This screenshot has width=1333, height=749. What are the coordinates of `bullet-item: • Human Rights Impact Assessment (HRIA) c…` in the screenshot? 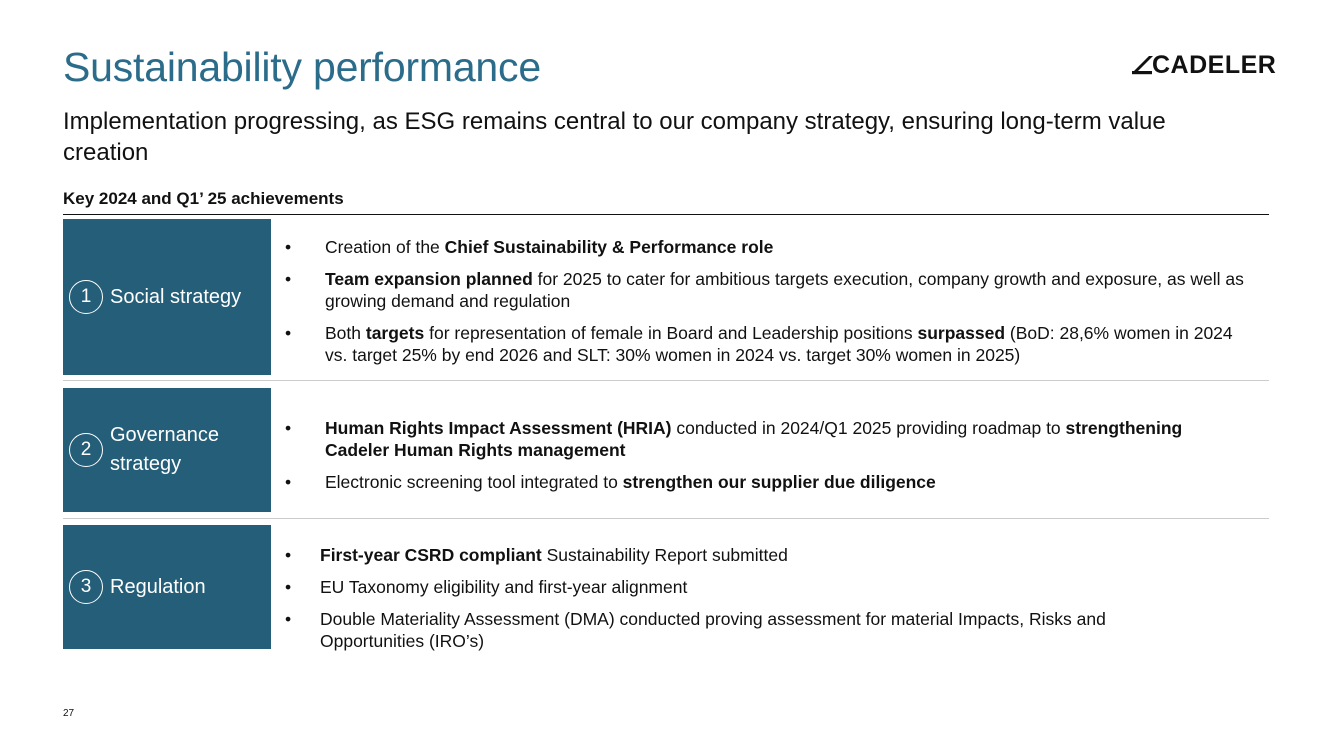 It's located at (735, 439).